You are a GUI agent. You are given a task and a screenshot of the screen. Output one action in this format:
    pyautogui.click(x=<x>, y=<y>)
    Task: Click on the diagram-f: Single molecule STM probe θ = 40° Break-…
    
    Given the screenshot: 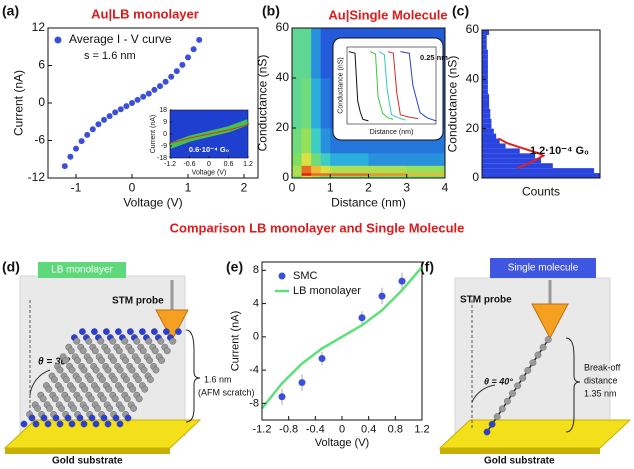 What is the action you would take?
    pyautogui.click(x=535, y=362)
    